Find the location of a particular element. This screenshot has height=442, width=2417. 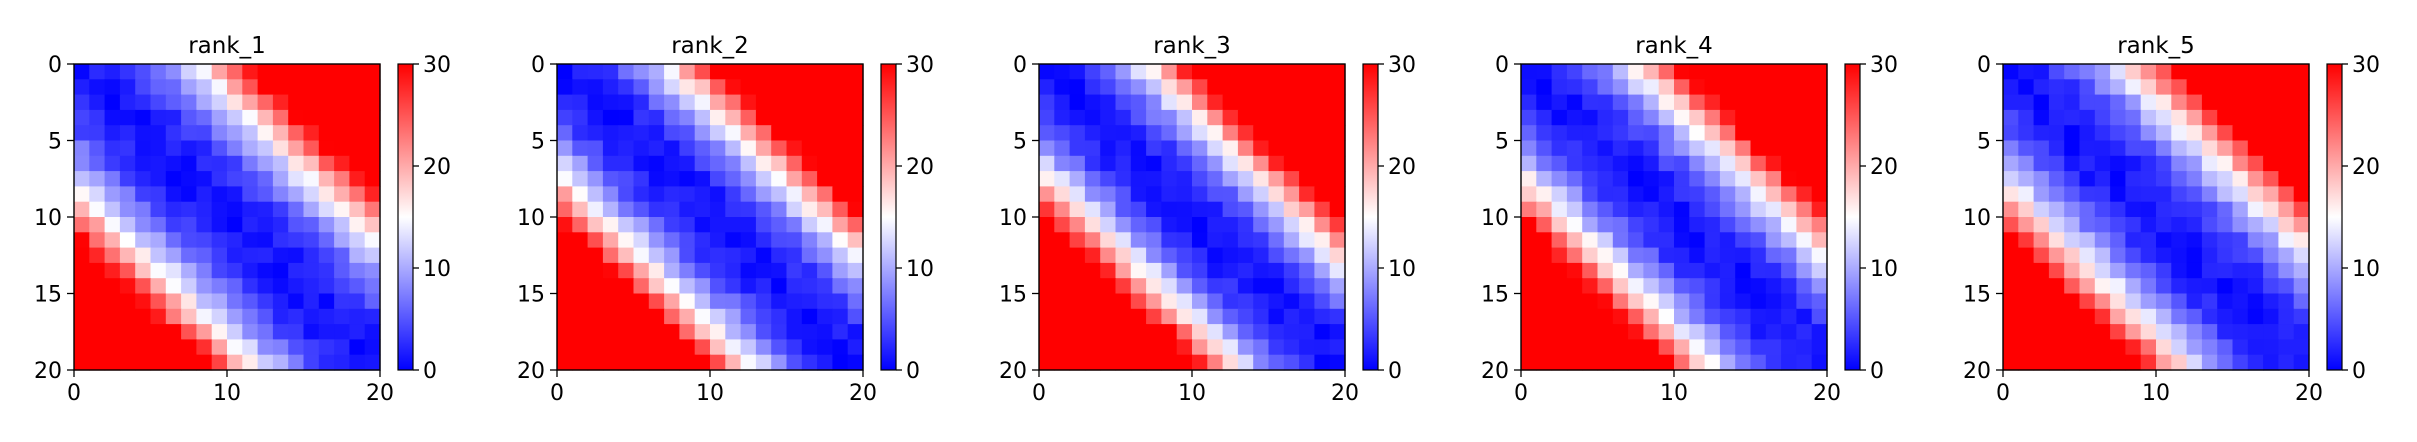

colorbar-tick-label: 10 is located at coordinates (1884, 269).